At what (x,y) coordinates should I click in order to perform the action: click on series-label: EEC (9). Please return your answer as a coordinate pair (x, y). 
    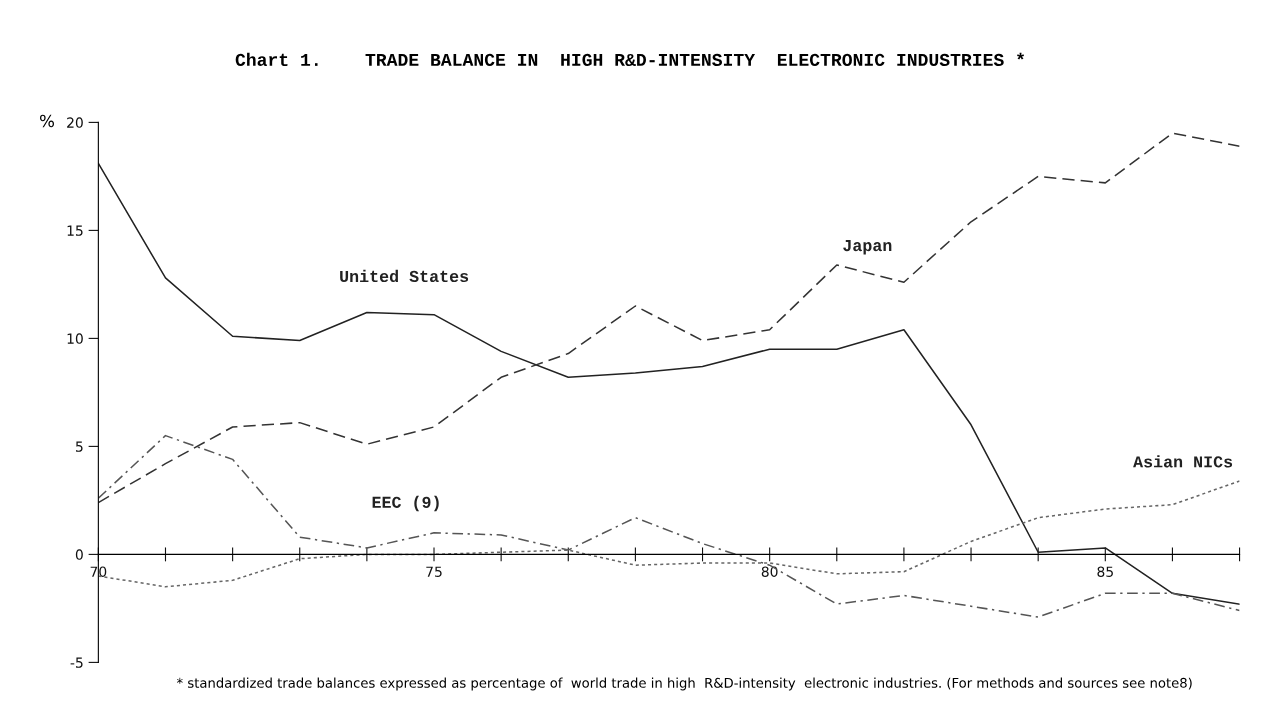
    Looking at the image, I should click on (405, 503).